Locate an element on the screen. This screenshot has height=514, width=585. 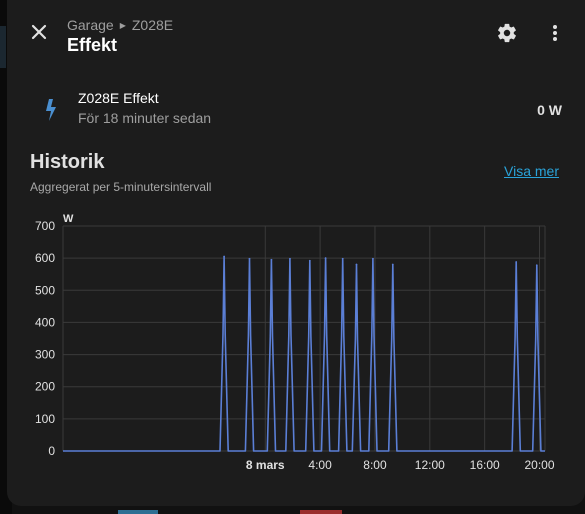
y-tick-label: 200 is located at coordinates (45, 387).